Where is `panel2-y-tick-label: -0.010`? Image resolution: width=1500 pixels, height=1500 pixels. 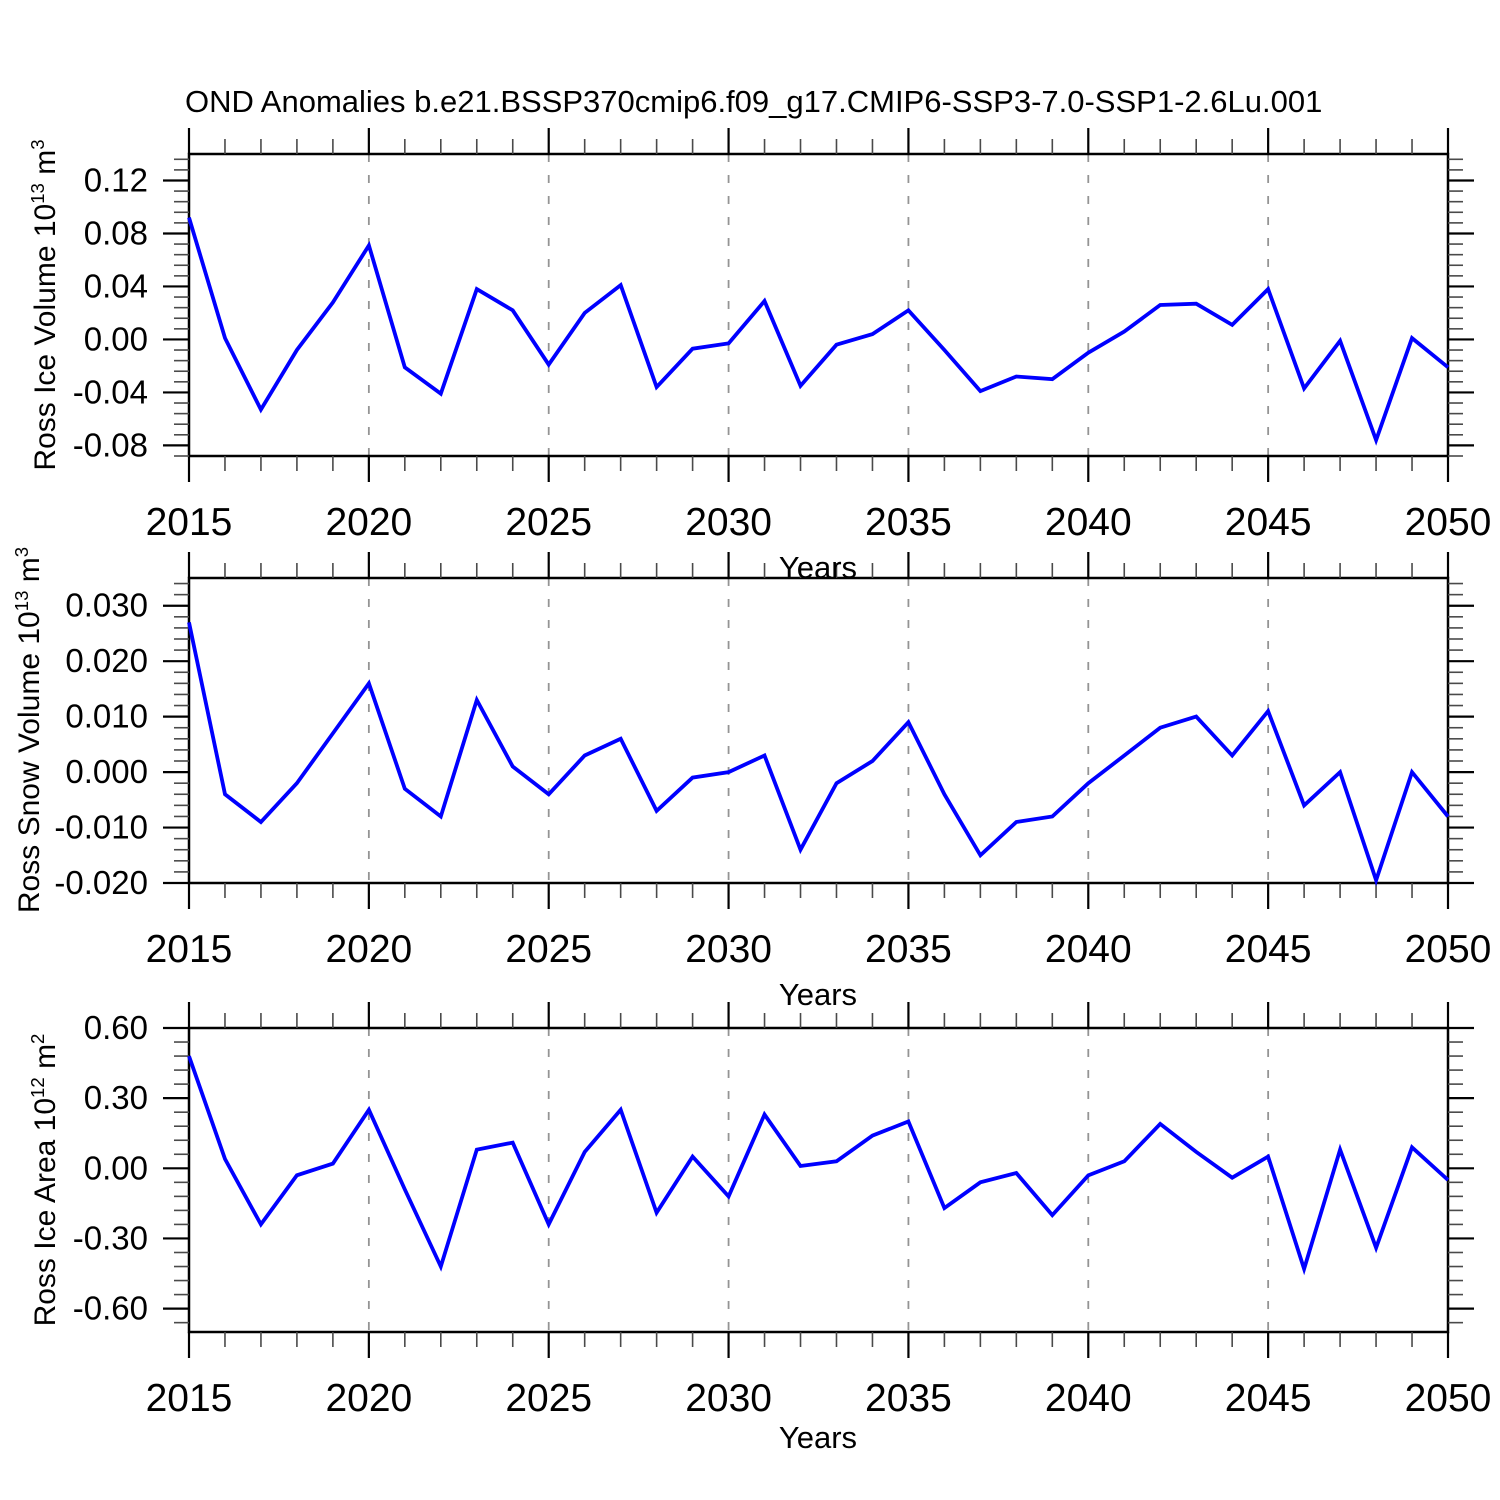 panel2-y-tick-label: -0.010 is located at coordinates (101, 827).